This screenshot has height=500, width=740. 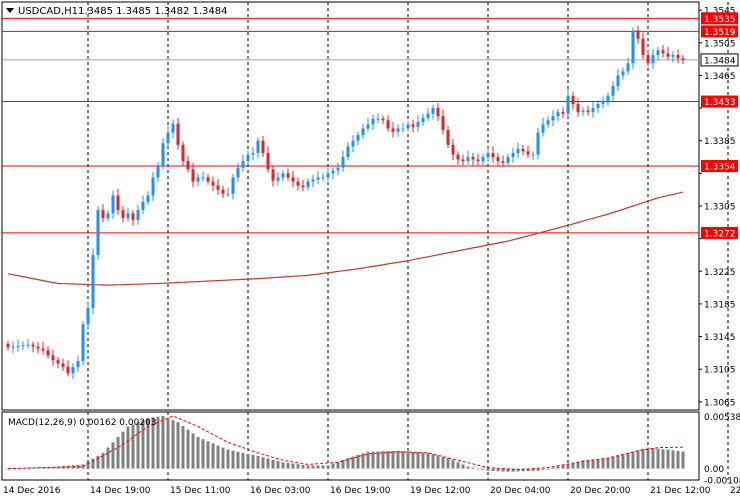 What do you see at coordinates (280, 491) in the screenshot?
I see `time-tick-label: 16 Dec 03:00` at bounding box center [280, 491].